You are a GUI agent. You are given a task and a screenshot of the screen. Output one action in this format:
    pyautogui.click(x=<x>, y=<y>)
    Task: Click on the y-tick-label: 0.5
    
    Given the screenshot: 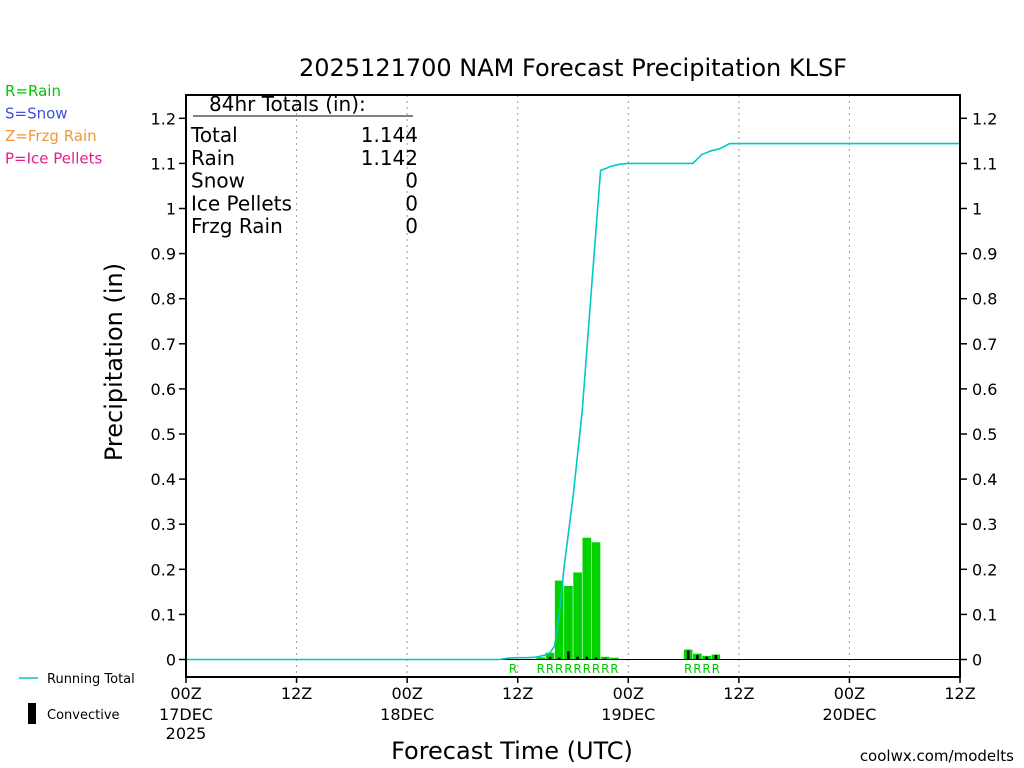 What is the action you would take?
    pyautogui.click(x=984, y=434)
    